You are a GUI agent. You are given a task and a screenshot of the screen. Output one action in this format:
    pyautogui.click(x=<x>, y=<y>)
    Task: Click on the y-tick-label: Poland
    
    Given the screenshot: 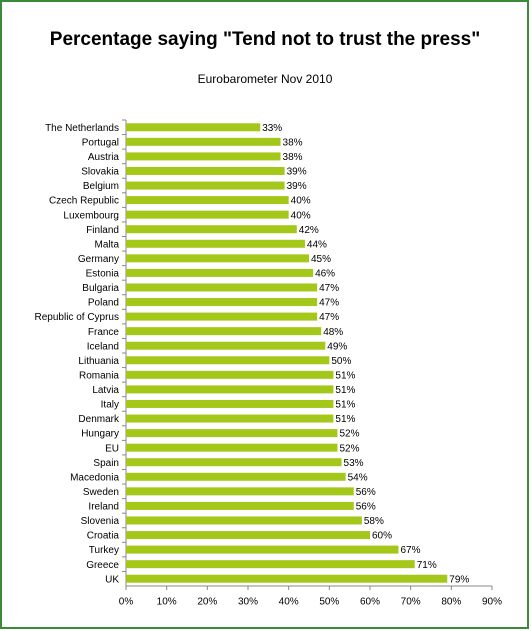 What is the action you would take?
    pyautogui.click(x=103, y=303)
    